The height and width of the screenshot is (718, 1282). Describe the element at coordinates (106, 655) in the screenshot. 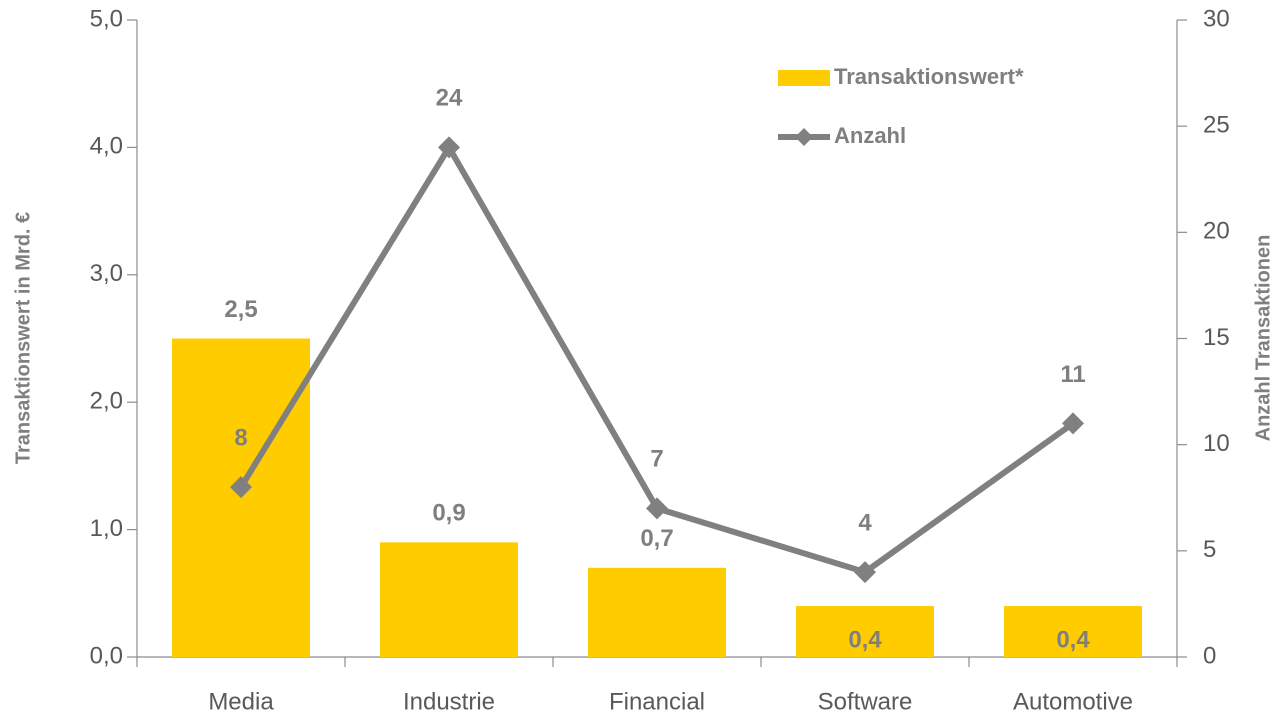

I see `y-tick-label: 0,0` at that location.